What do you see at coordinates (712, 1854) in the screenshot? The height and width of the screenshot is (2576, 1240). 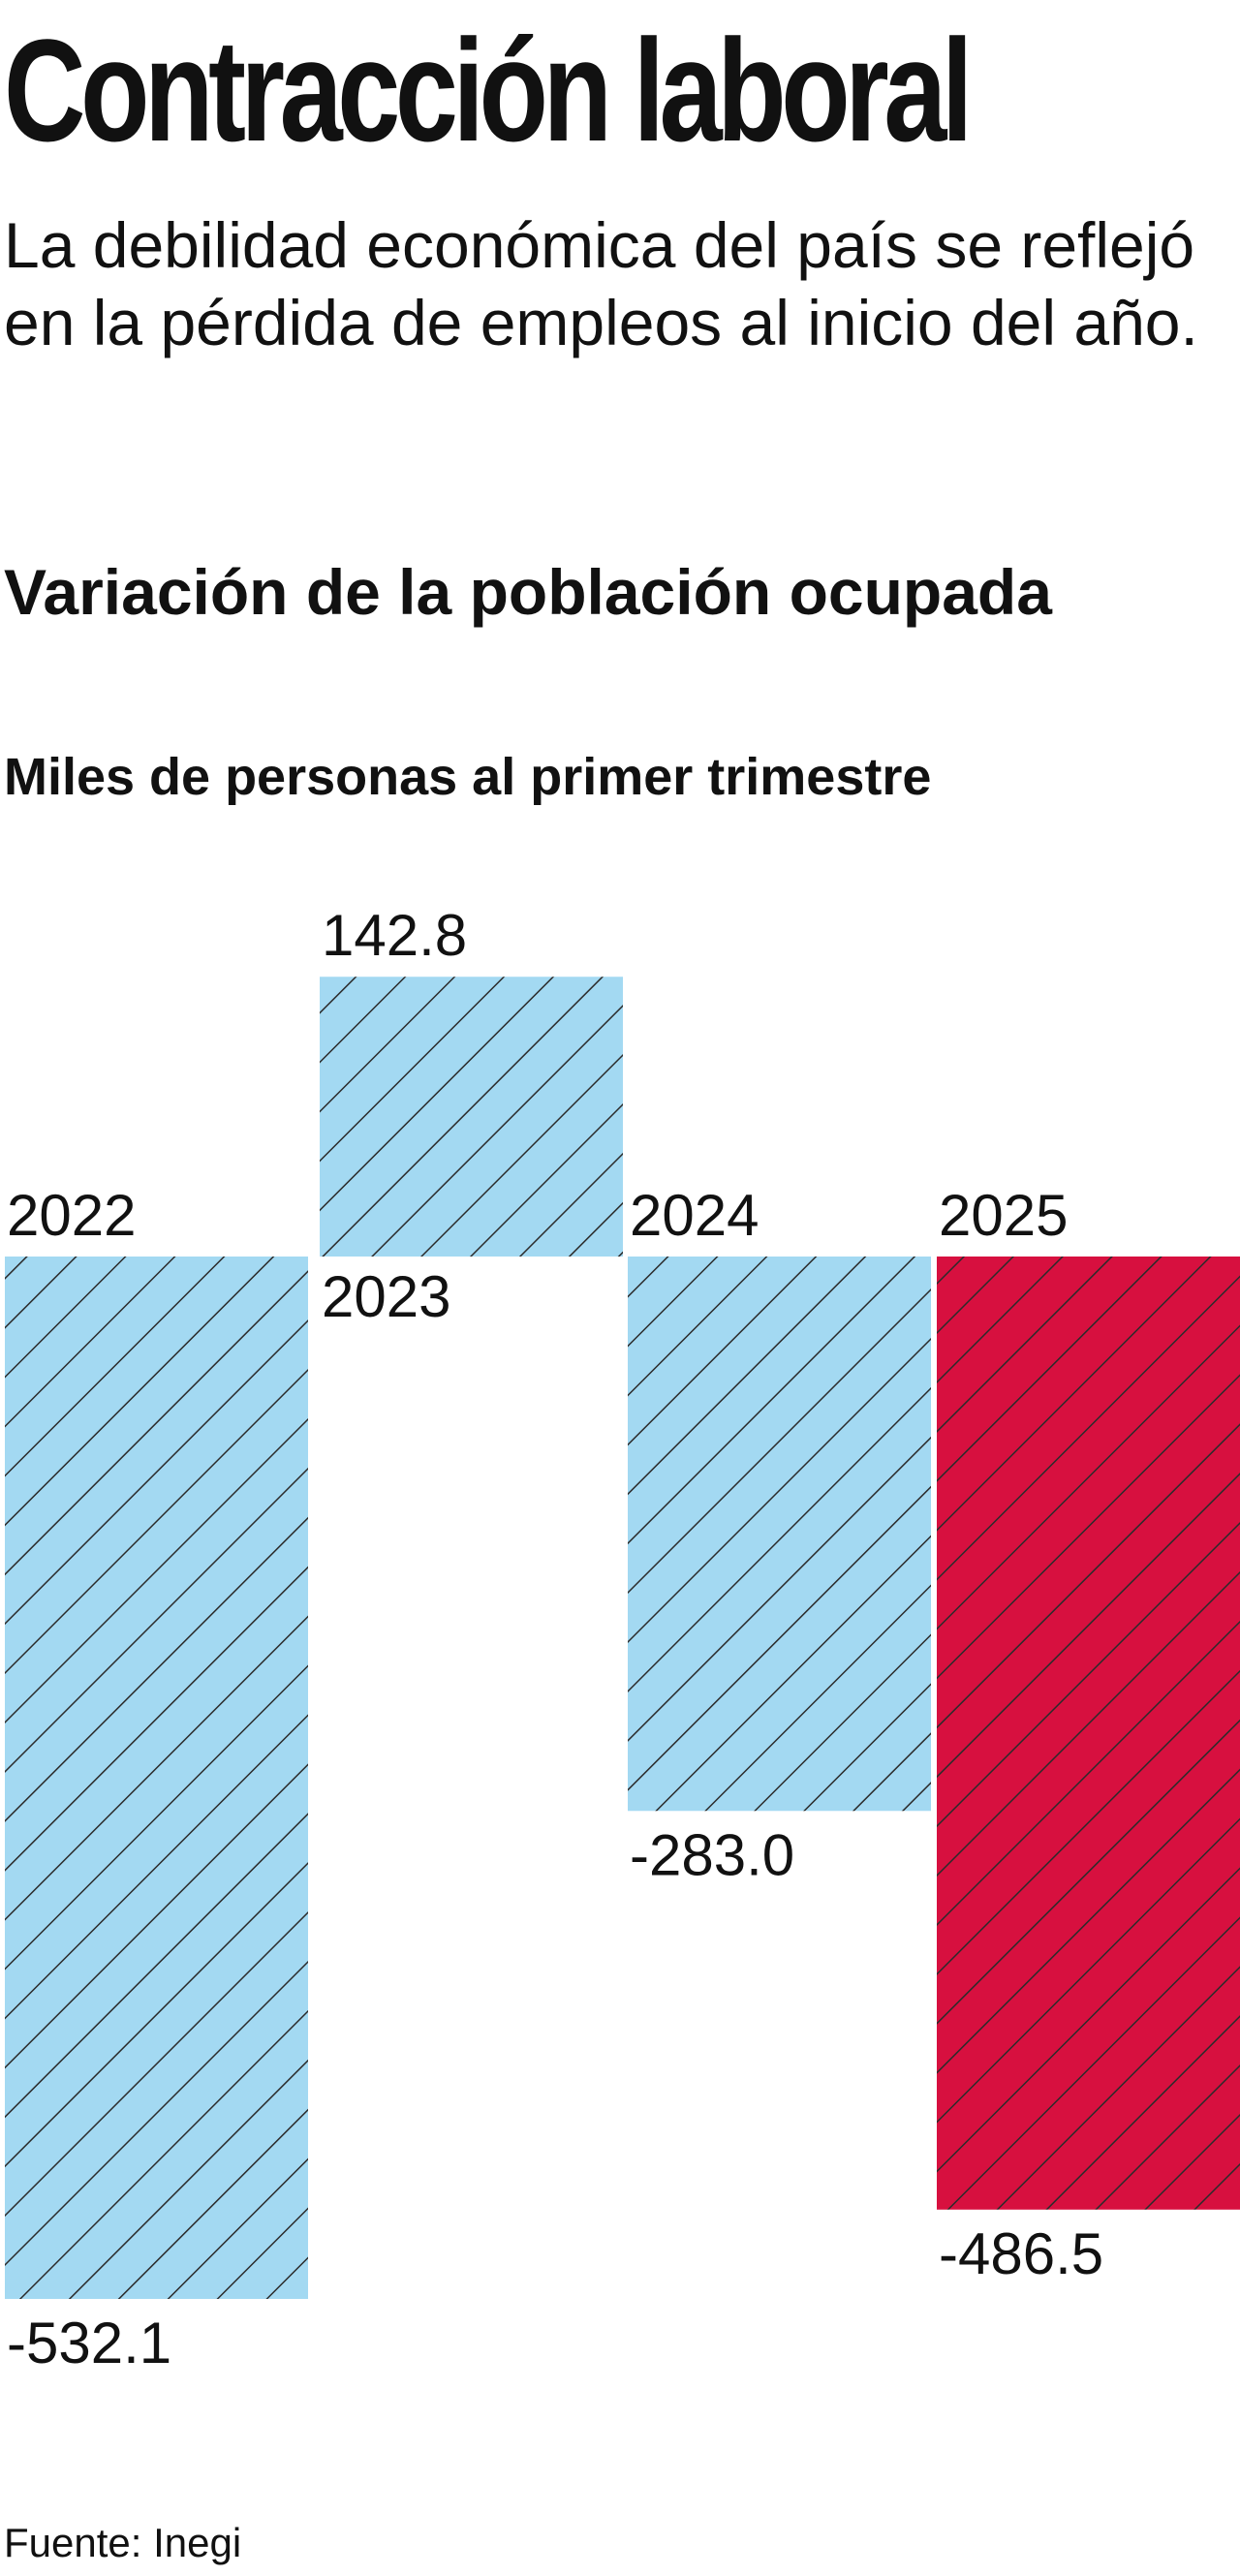 I see `value-label-2024: -283.0` at bounding box center [712, 1854].